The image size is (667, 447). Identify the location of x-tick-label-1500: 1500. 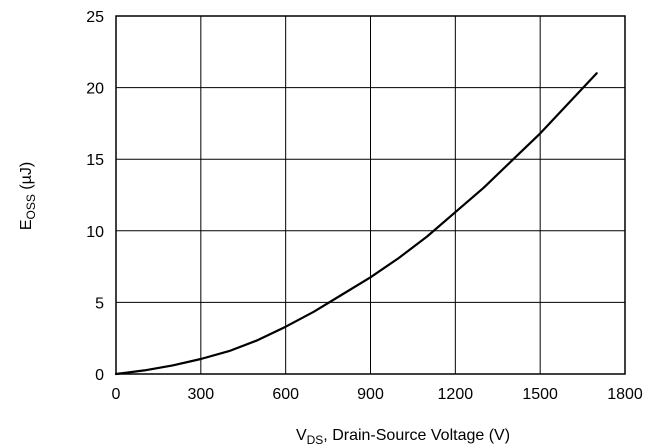
(540, 394).